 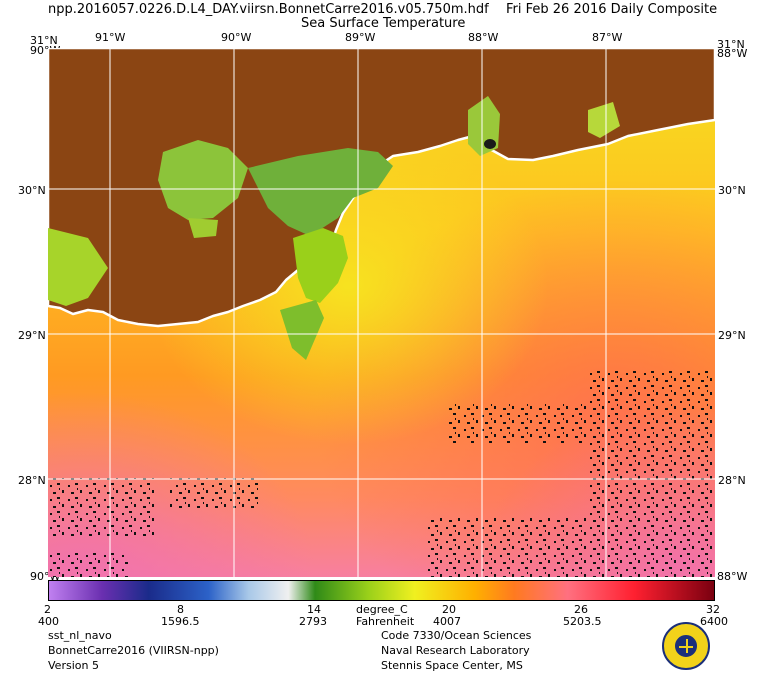 What do you see at coordinates (360, 37) in the screenshot?
I see `lon-label-89w: 89°W` at bounding box center [360, 37].